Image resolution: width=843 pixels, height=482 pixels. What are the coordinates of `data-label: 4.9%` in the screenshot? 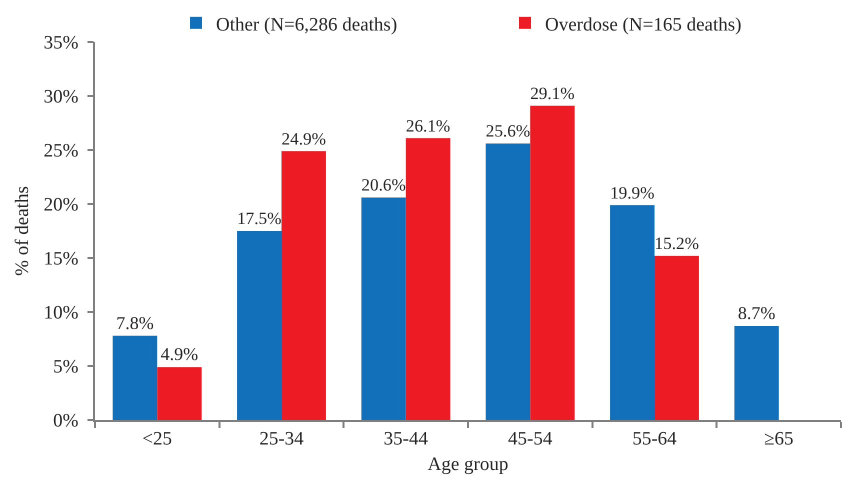 It's located at (179, 354).